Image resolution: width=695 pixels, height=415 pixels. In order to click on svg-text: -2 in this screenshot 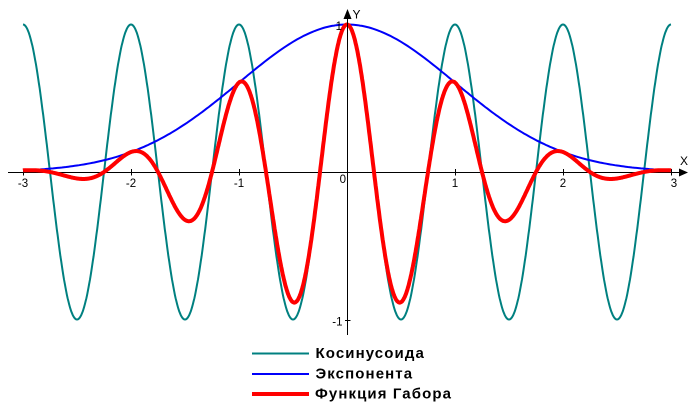, I will do `click(131, 184)`.